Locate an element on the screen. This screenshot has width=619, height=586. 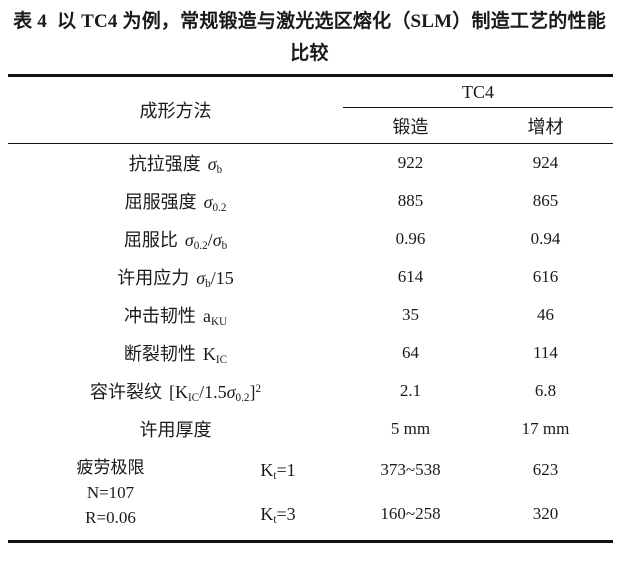
row-label-formula: [KIC/1.5σ0.2]2 is located at coordinates (215, 393).